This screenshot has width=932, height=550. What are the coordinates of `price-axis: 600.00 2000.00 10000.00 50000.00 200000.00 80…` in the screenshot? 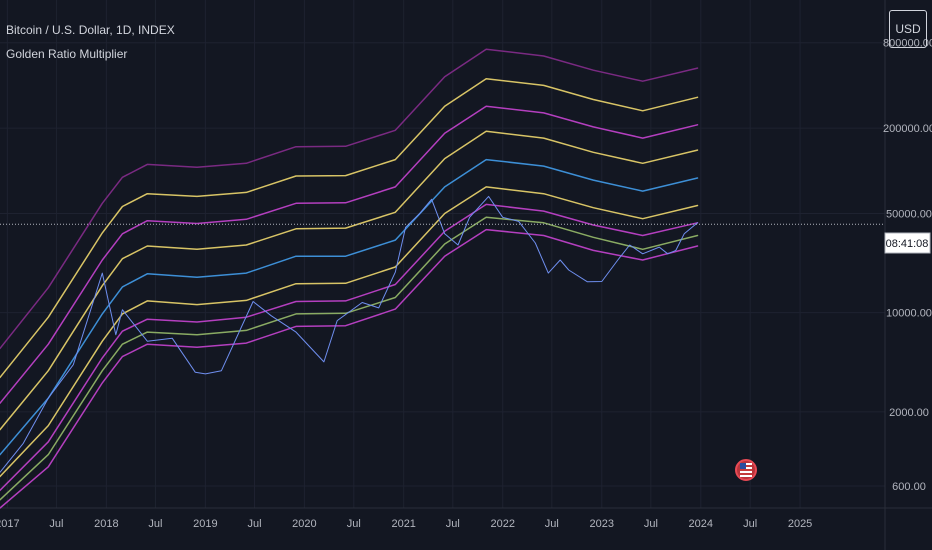 It's located at (907, 265).